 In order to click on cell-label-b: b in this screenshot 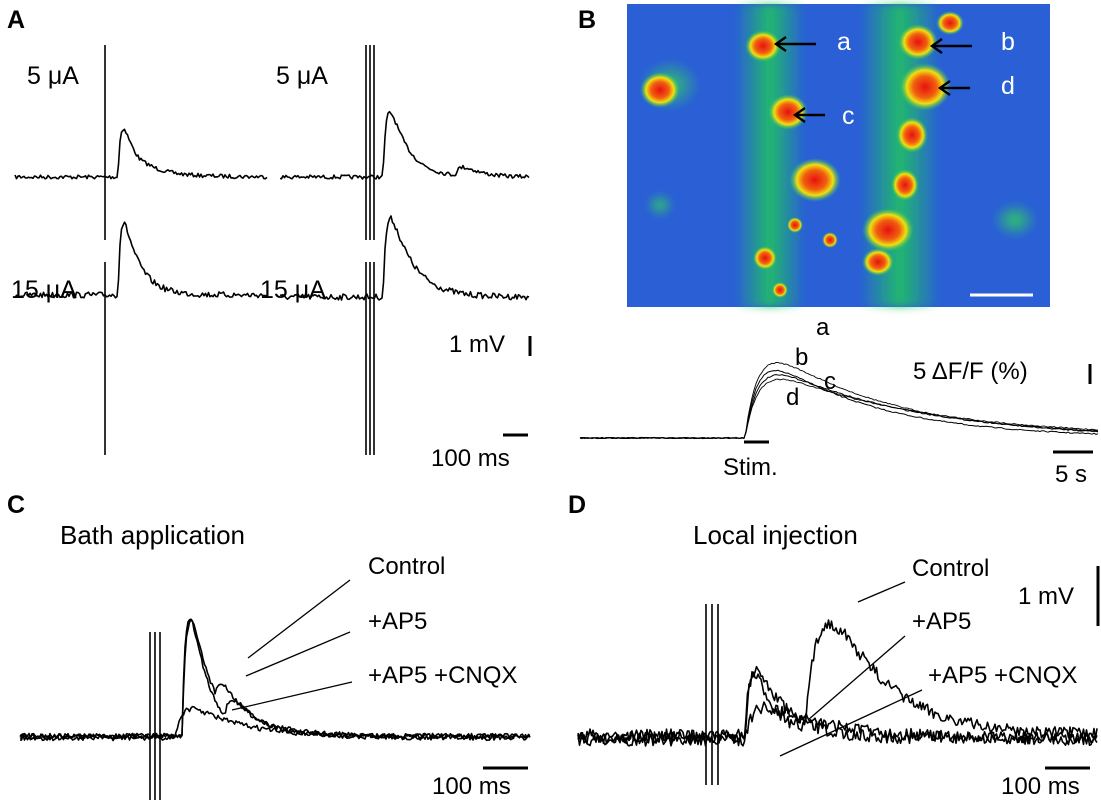, I will do `click(1008, 42)`.